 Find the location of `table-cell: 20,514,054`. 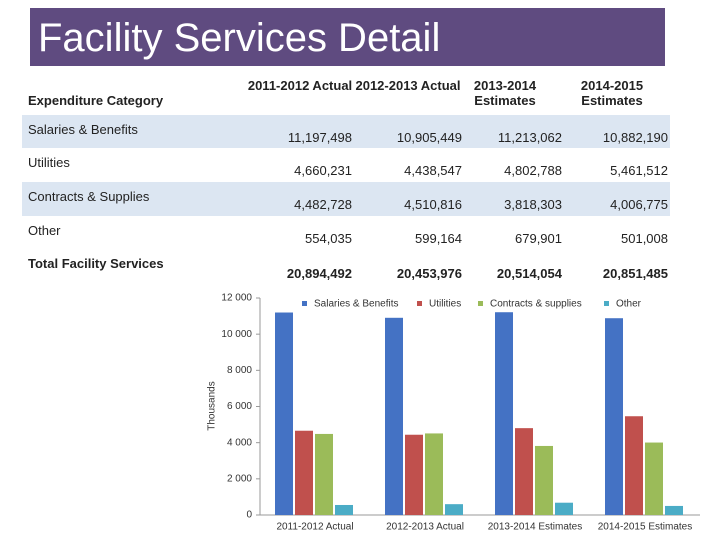

table-cell: 20,514,054 is located at coordinates (529, 273).